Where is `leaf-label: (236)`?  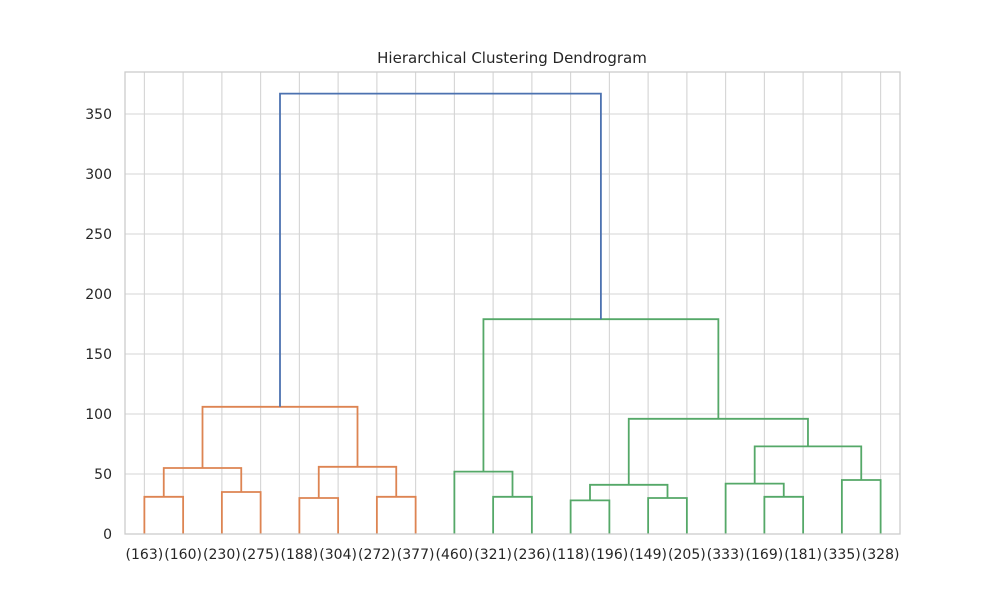
leaf-label: (236) is located at coordinates (532, 555).